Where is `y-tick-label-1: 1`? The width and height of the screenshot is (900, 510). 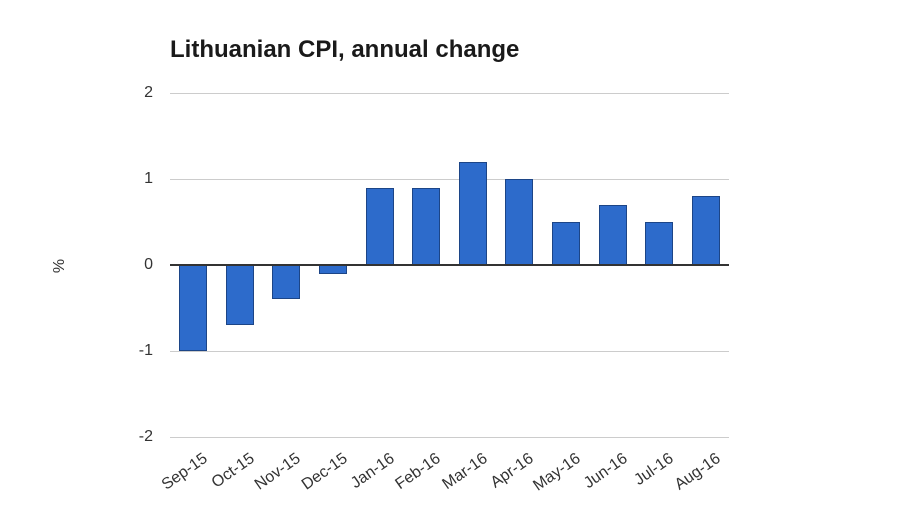
y-tick-label-1: 1 is located at coordinates (148, 178).